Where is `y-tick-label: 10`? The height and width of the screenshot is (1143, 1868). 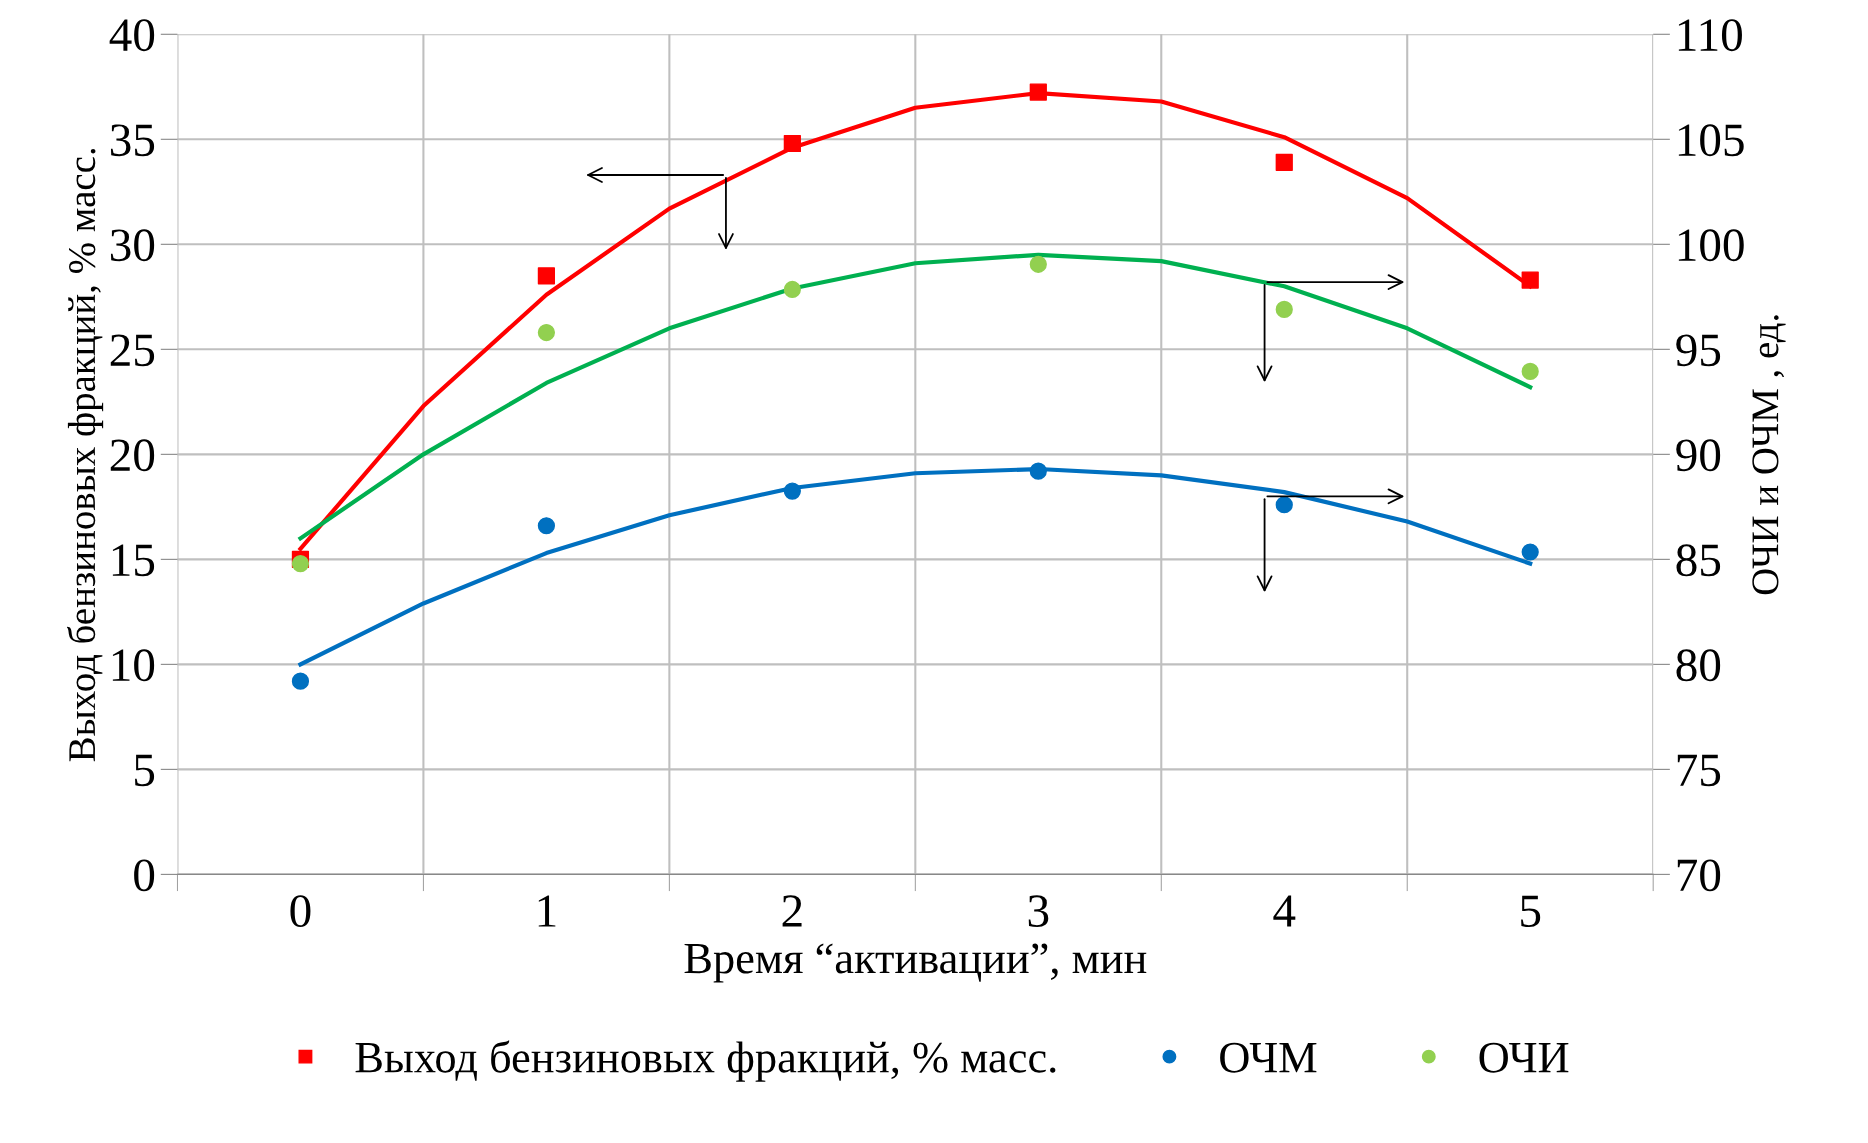
y-tick-label: 10 is located at coordinates (133, 665).